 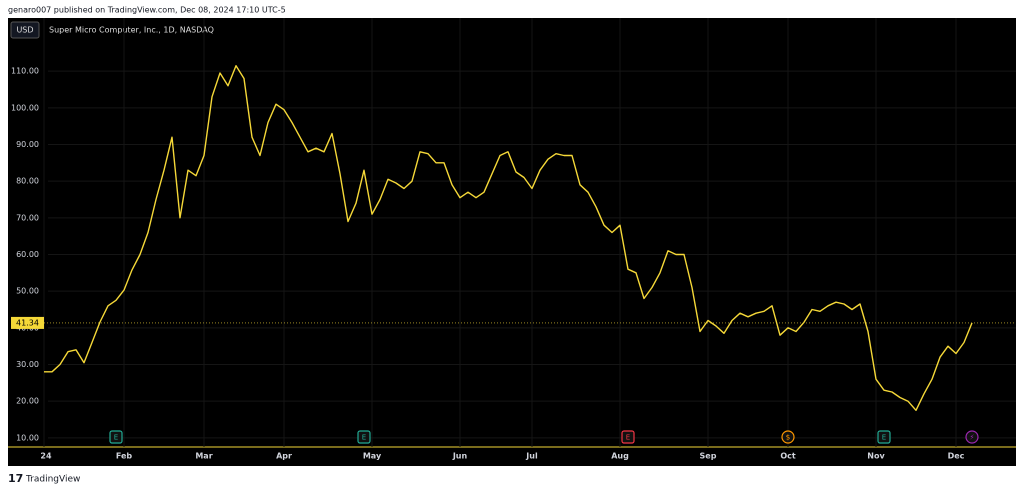 I want to click on x-tick-label: Nov, so click(x=876, y=456).